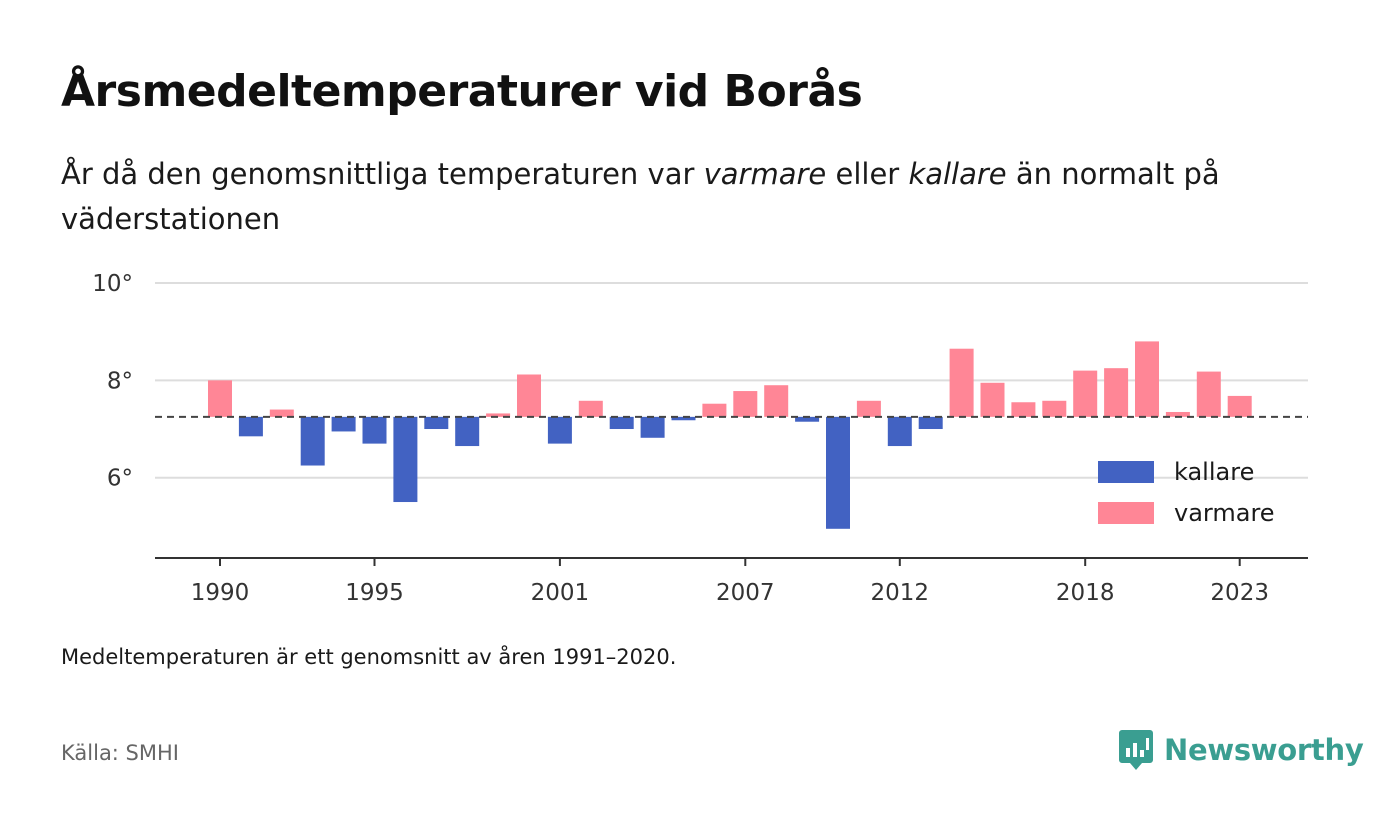 This screenshot has width=1400, height=831. Describe the element at coordinates (1177, 414) in the screenshot. I see `bar-2021` at that location.